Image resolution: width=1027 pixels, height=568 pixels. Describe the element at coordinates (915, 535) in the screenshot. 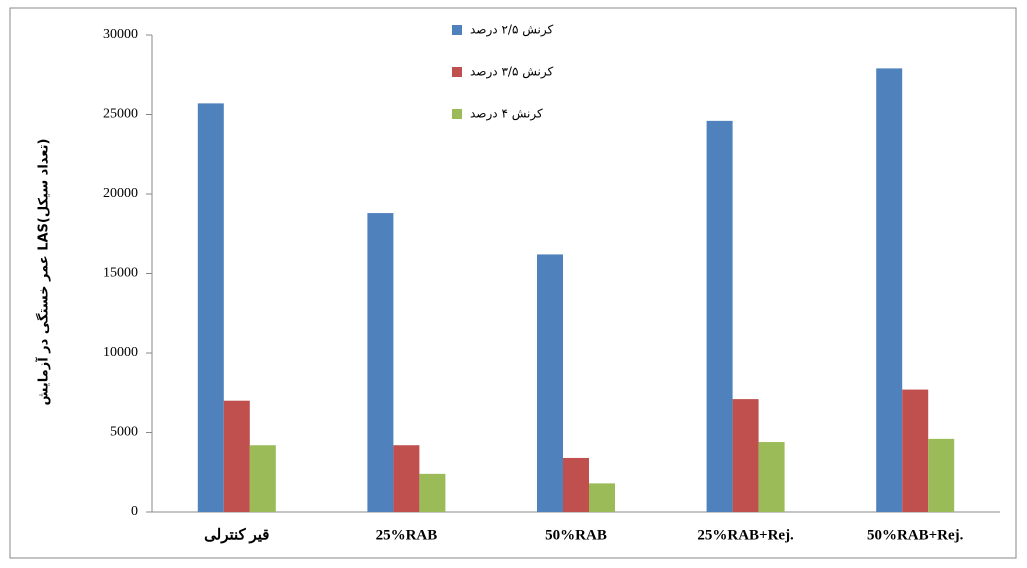

I see `x-tick-label: 50%RAB+Rej.` at that location.